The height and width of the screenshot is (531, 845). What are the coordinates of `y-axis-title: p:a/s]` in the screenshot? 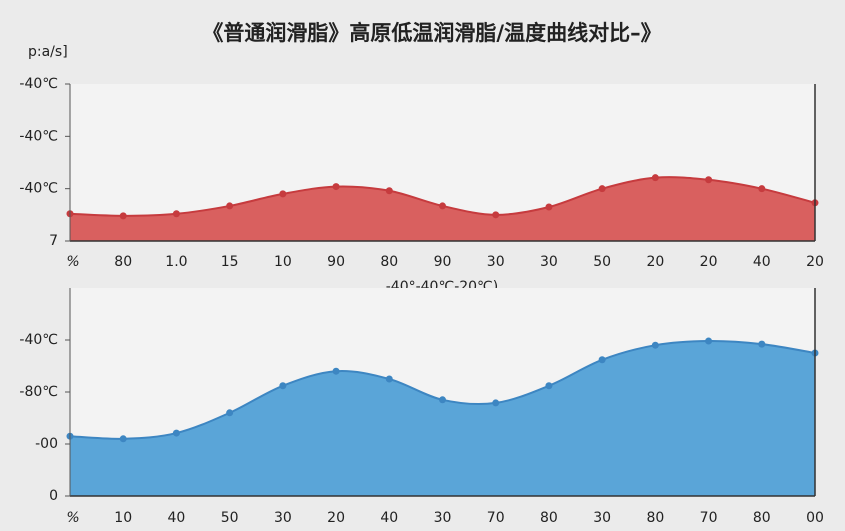 It's located at (48, 52).